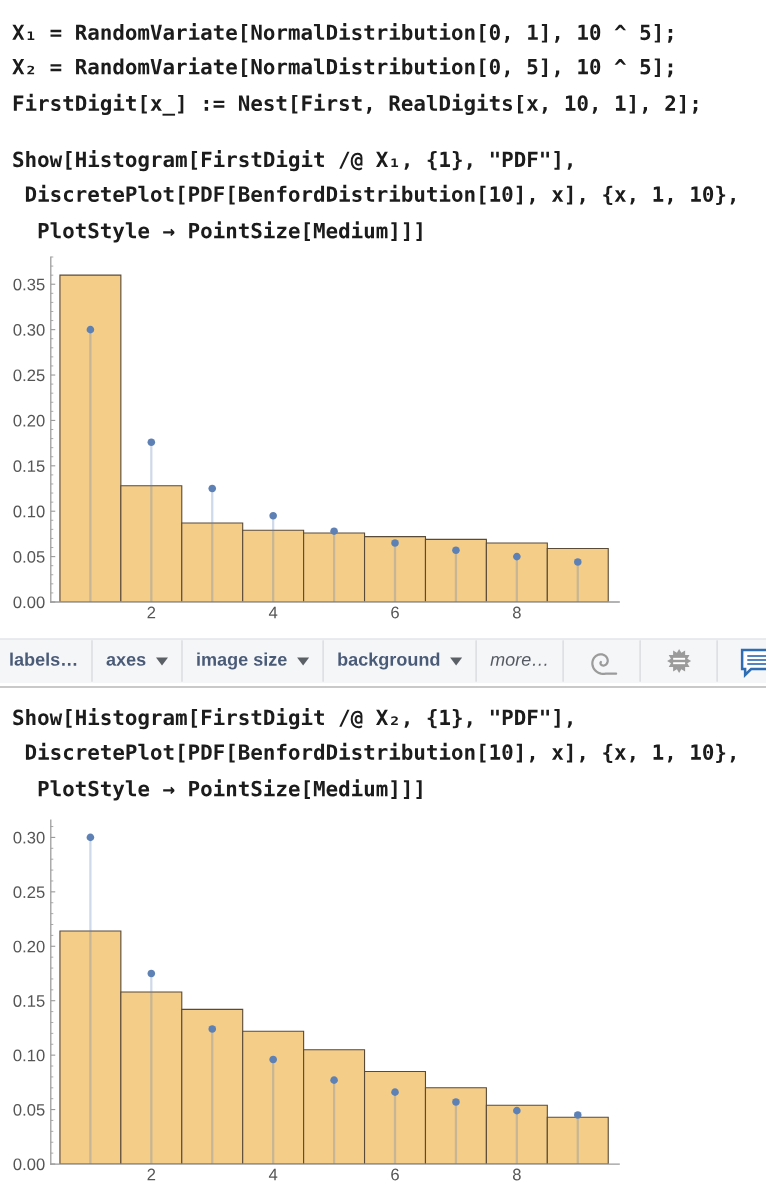  Describe the element at coordinates (374, 754) in the screenshot. I see `chart-title: Show[Histogram[FirstDigit /@ X₂, {1}, "PDF"], DiscretePlot[PDF[BenfordDistribution[10], x], {x, 1, 10}, PlotStyle → PointSize[Medium]]]` at that location.